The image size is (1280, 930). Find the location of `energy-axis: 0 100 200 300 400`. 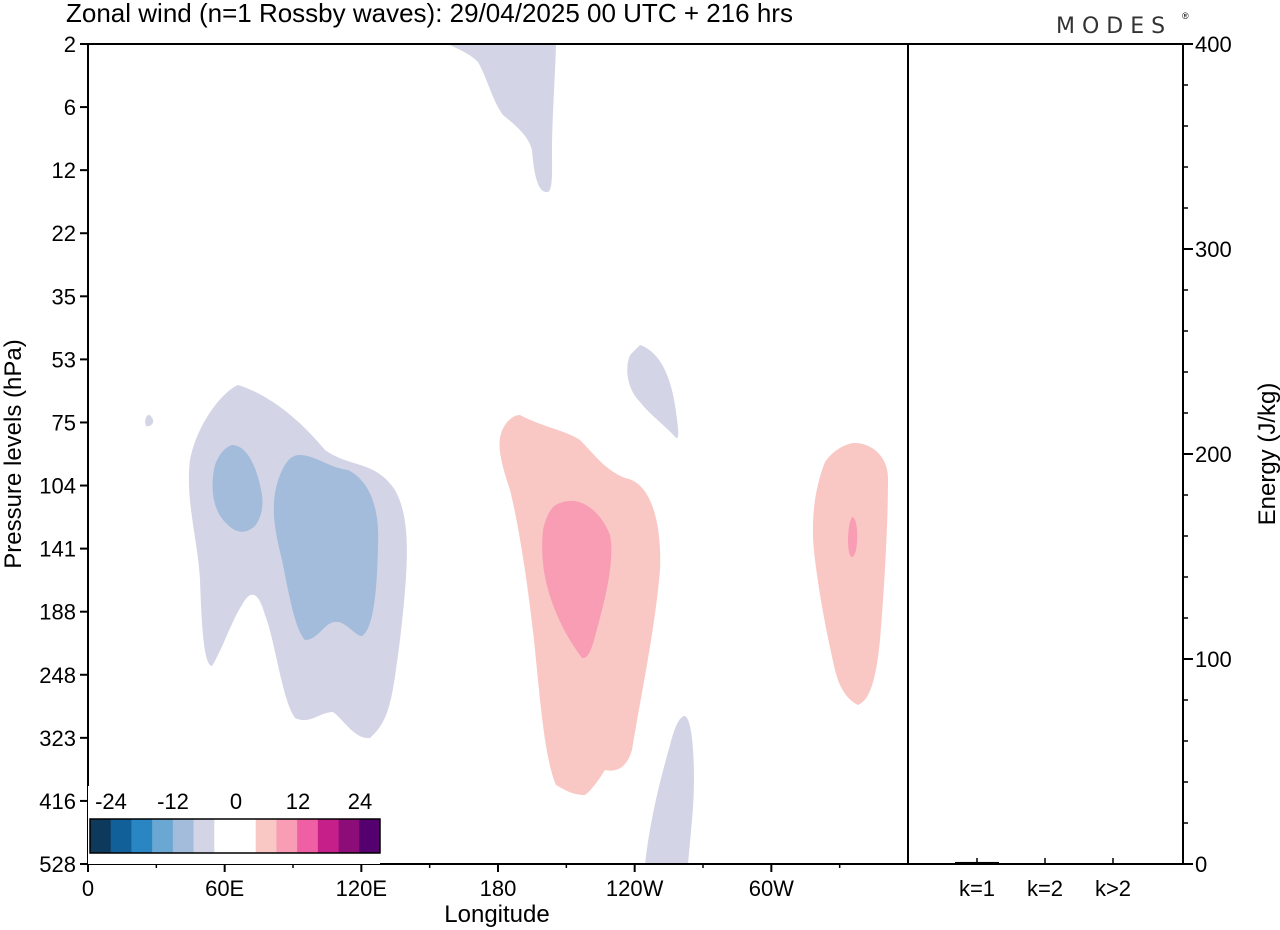

energy-axis: 0 100 200 300 400 is located at coordinates (1207, 454).